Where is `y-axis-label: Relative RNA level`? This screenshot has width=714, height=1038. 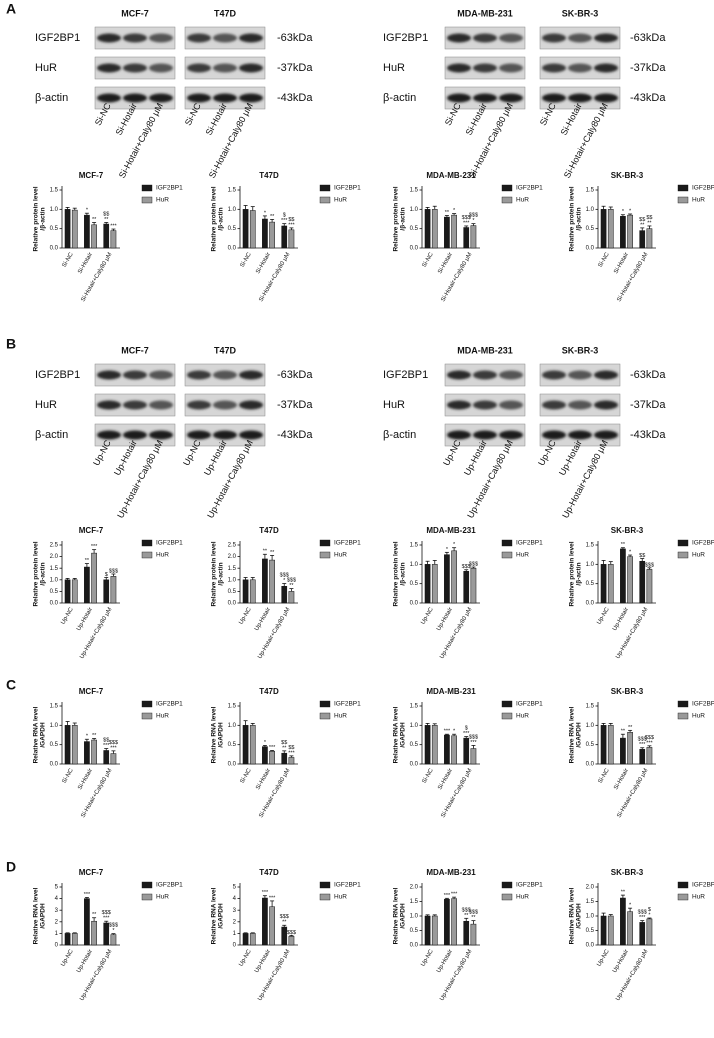
y-axis-label: Relative RNA level is located at coordinates (572, 915).